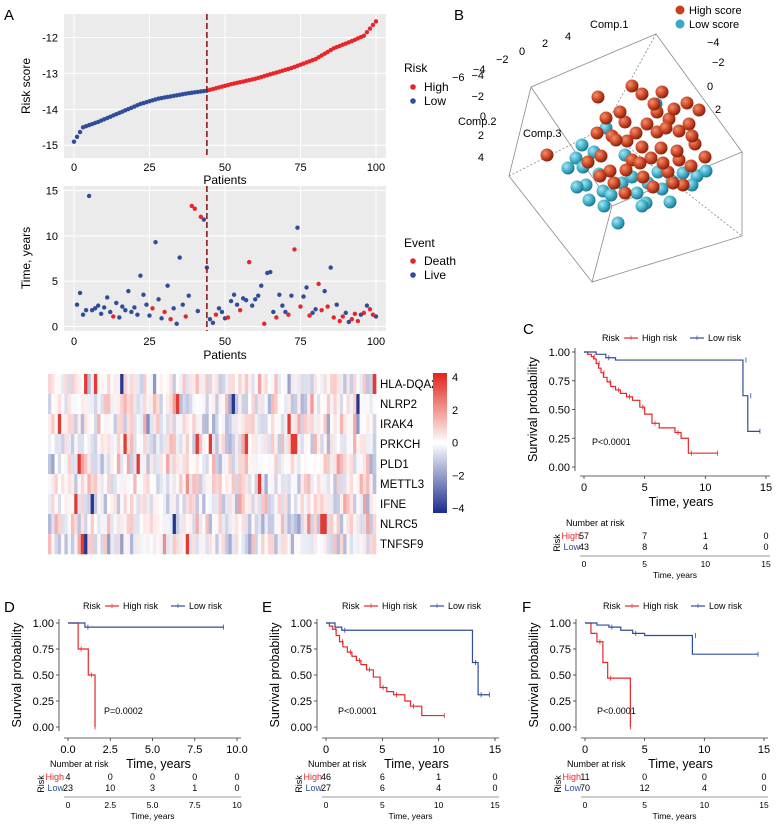 The width and height of the screenshot is (784, 828). Describe the element at coordinates (560, 702) in the screenshot. I see `km-y-tick-label: 0.25` at that location.